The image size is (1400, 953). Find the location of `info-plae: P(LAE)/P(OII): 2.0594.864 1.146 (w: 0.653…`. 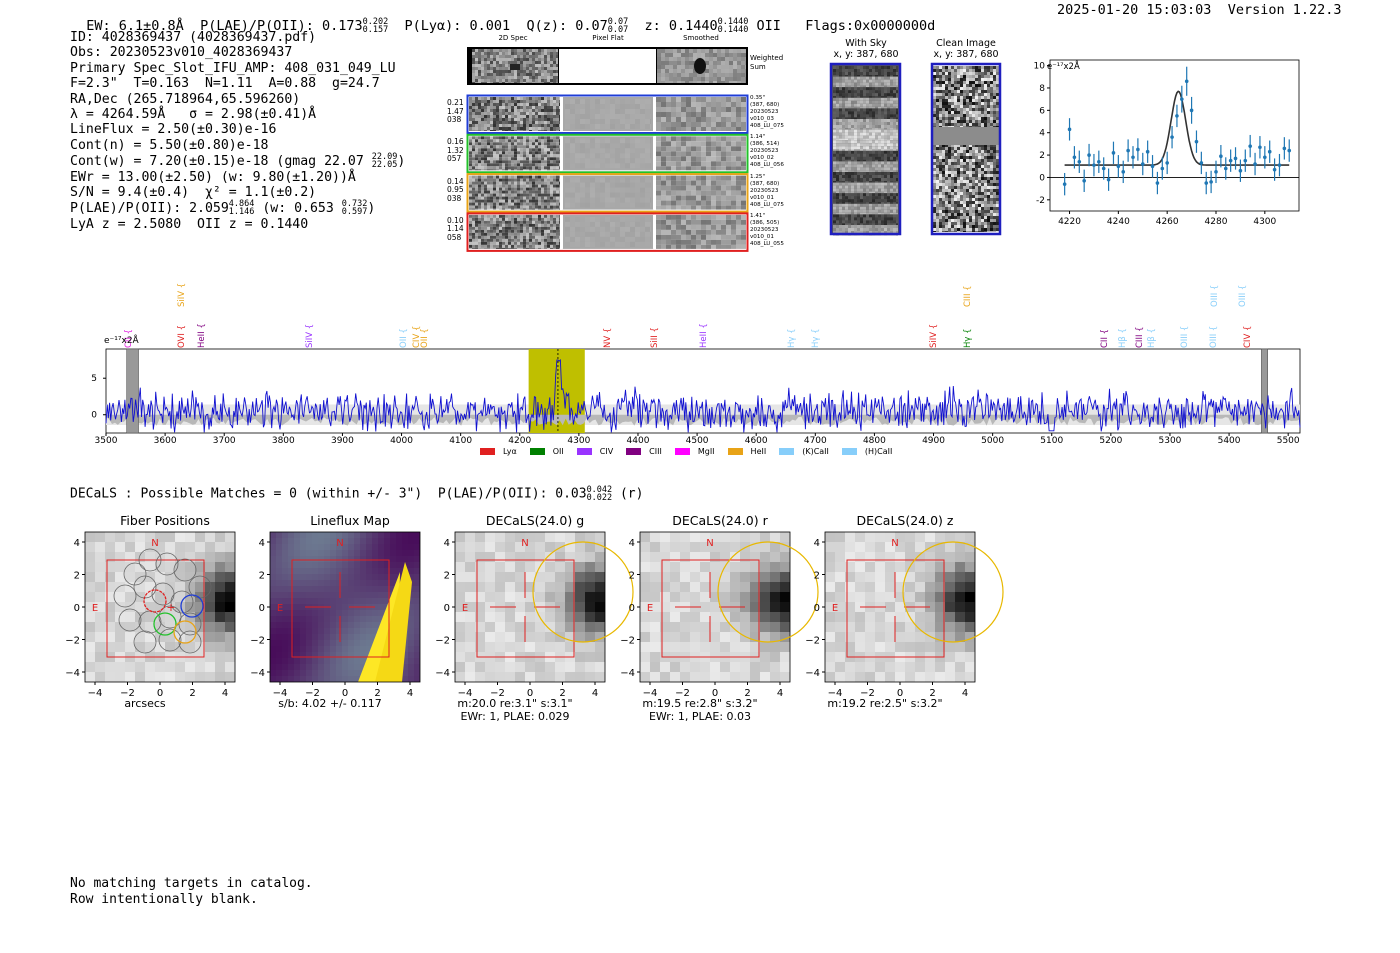

info-plae: P(LAE)/P(OII): 2.0594.864 1.146 (w: 0.653… is located at coordinates (223, 208).